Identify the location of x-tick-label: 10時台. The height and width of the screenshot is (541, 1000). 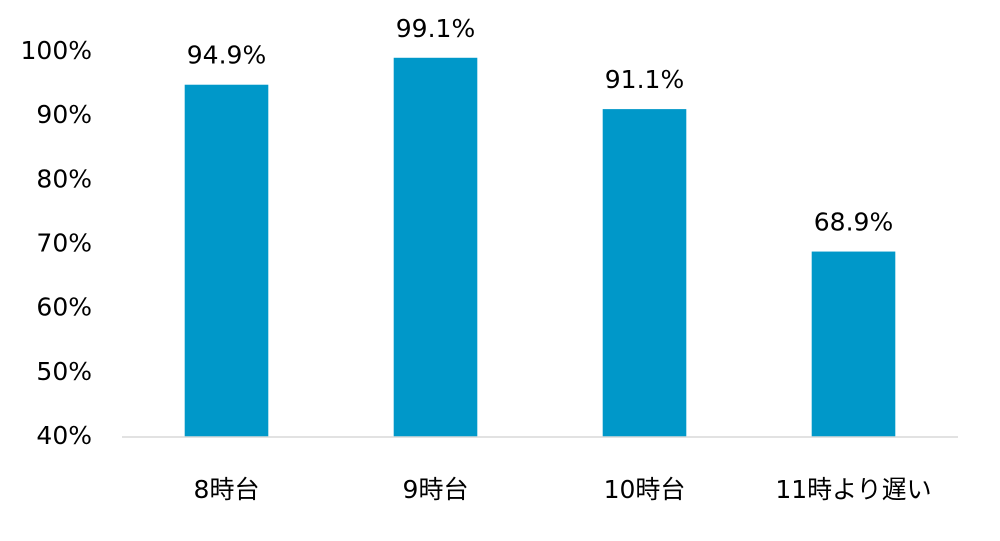
(645, 489).